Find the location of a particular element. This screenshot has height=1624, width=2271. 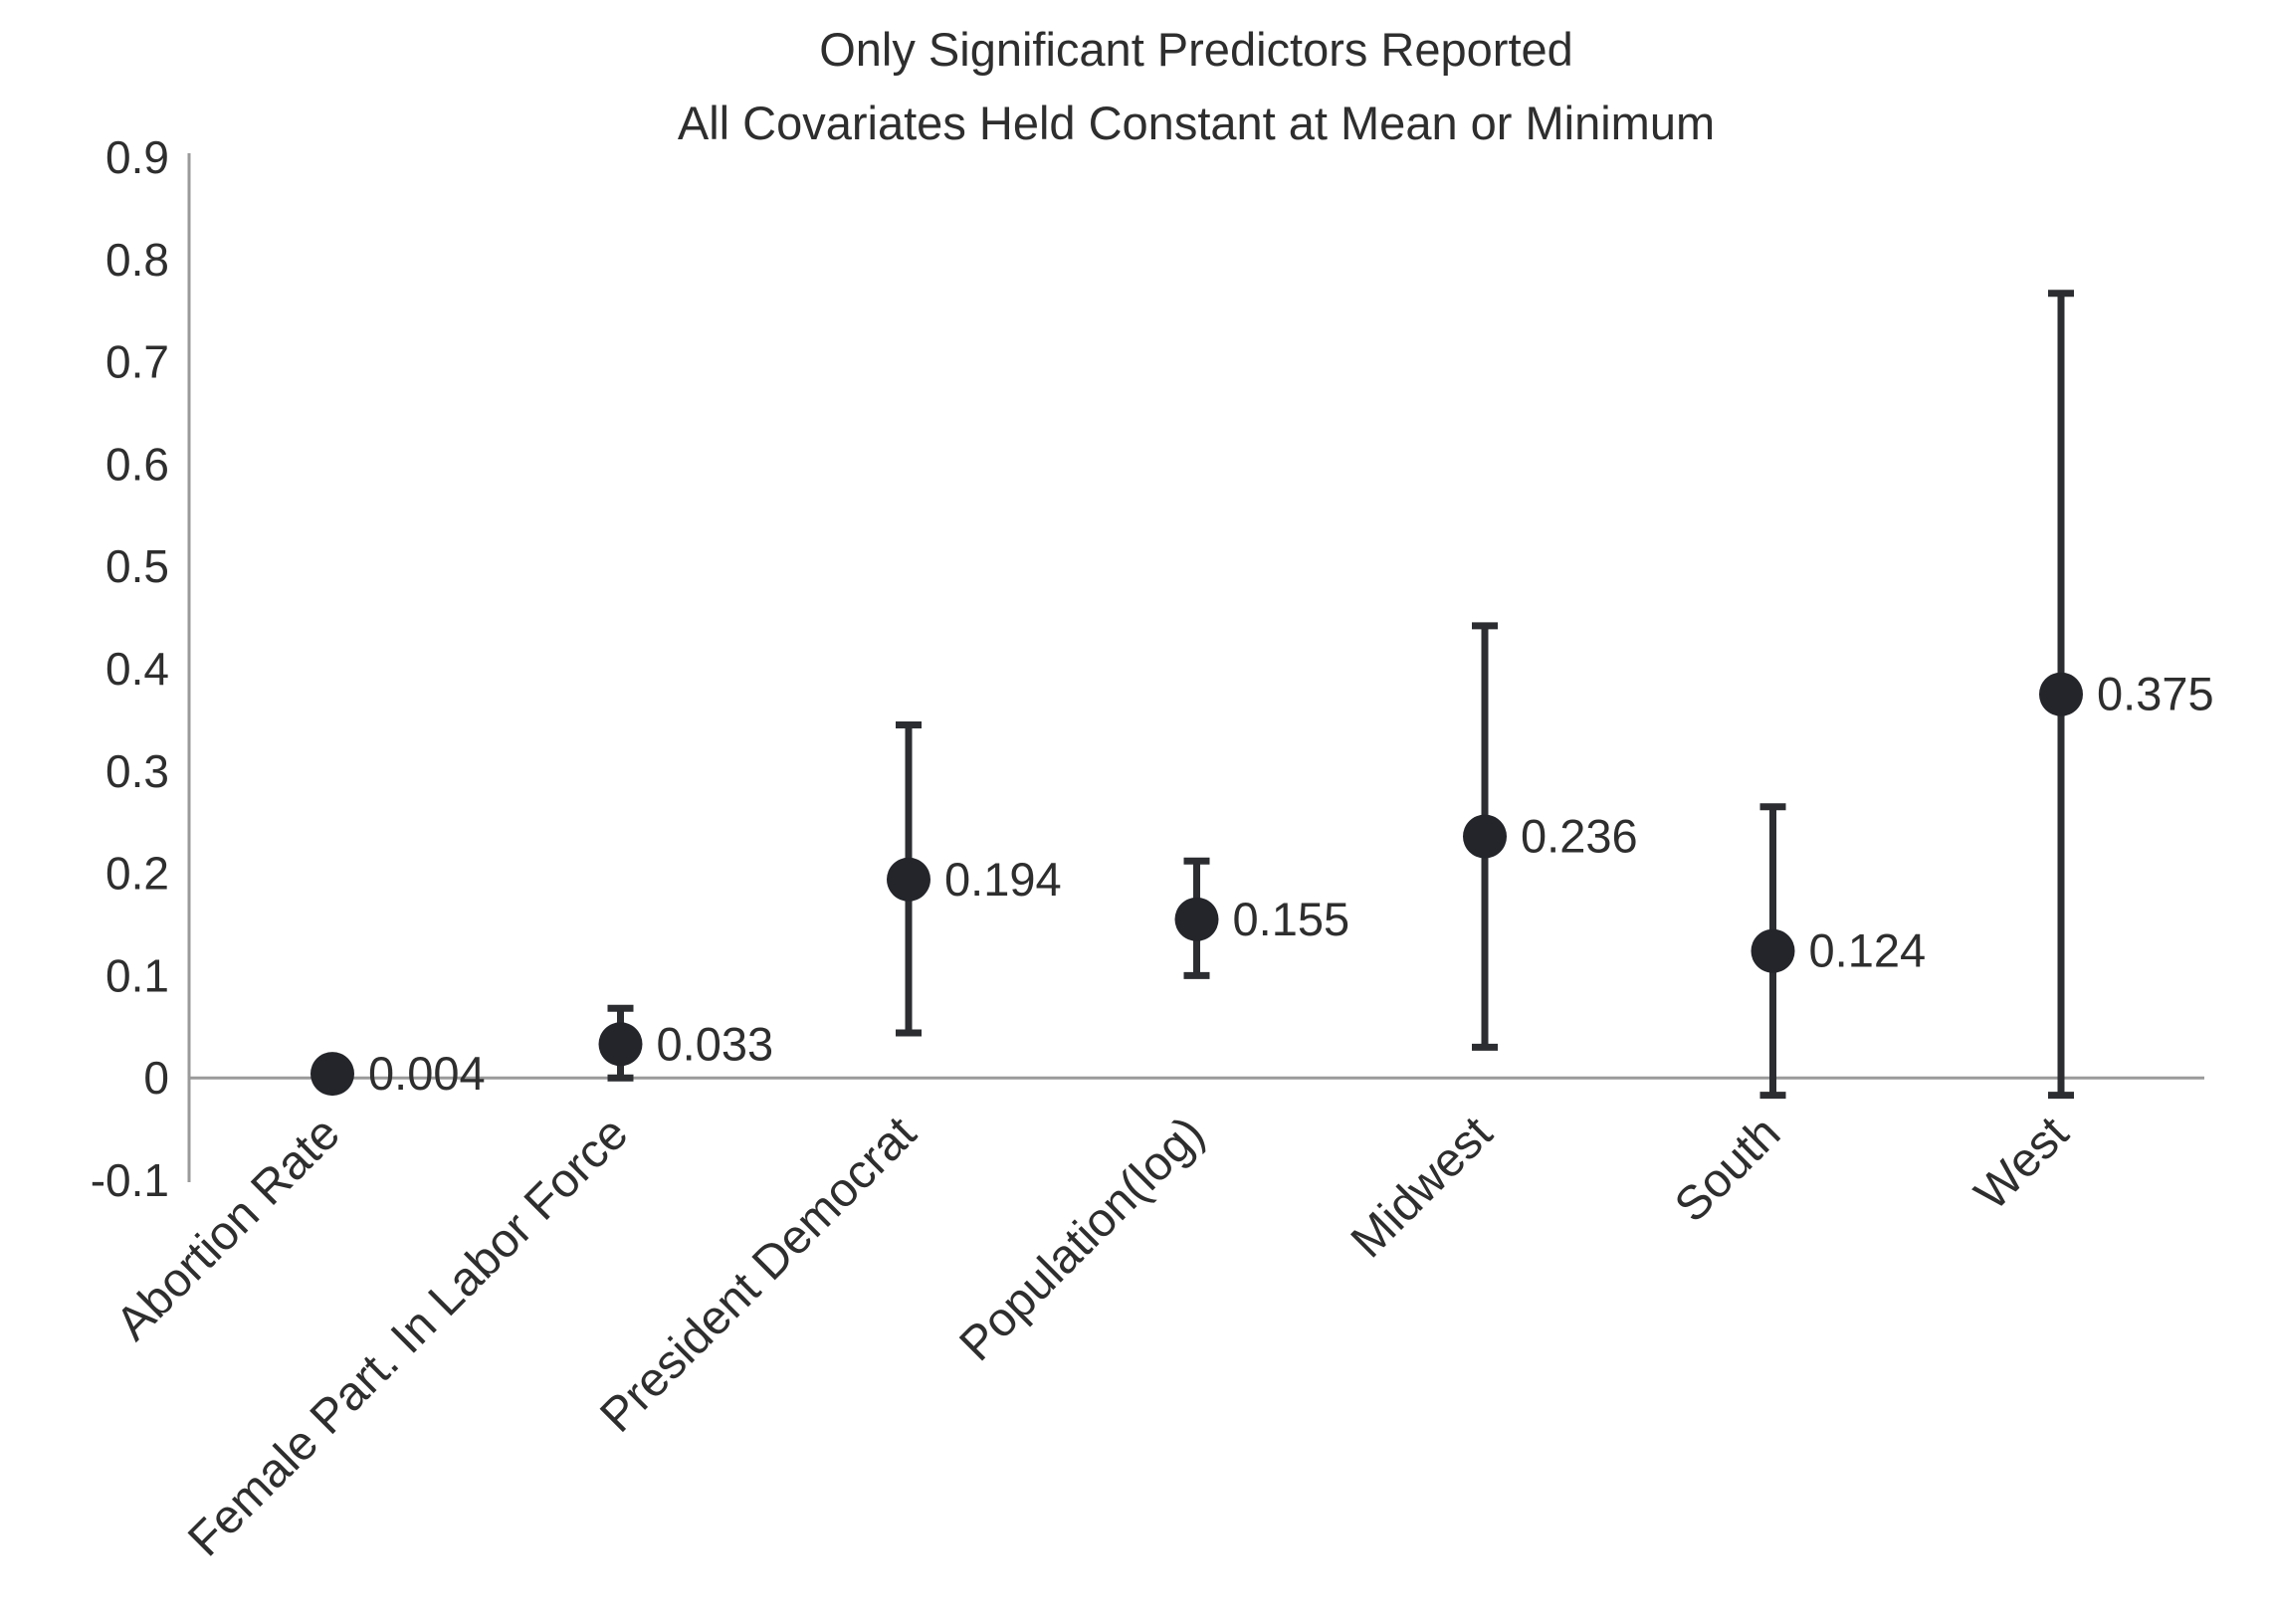

data-label: 0.194 is located at coordinates (1003, 880).